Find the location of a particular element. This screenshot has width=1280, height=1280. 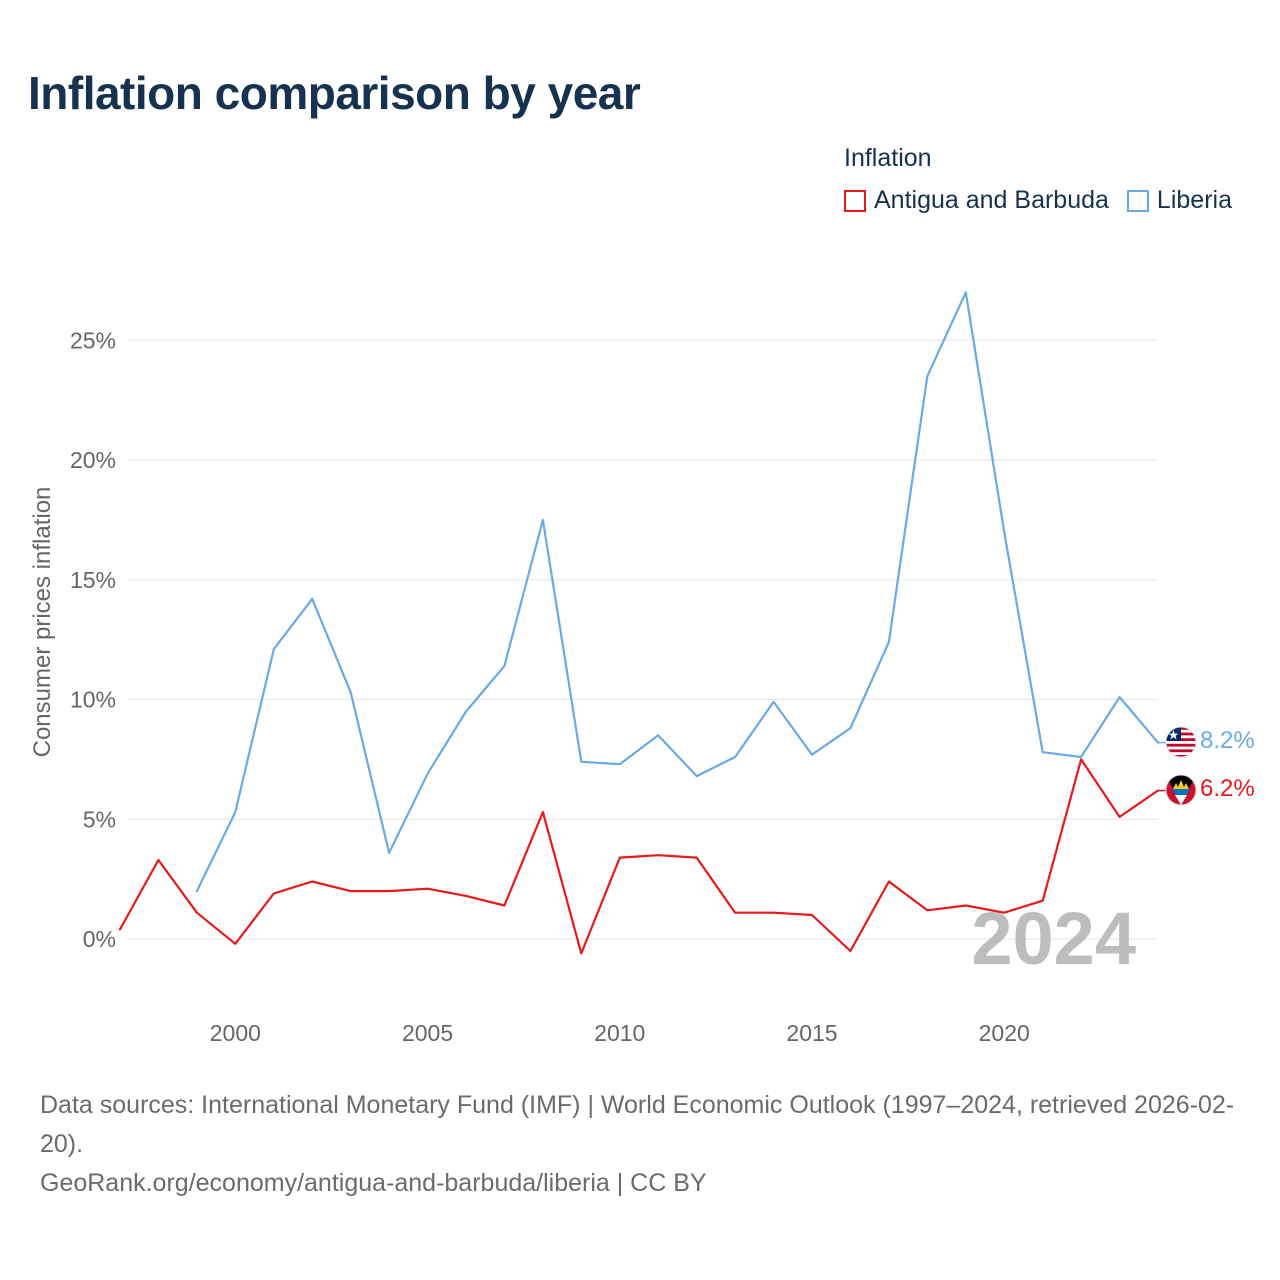

year-watermark: 2024 is located at coordinates (1053, 938).